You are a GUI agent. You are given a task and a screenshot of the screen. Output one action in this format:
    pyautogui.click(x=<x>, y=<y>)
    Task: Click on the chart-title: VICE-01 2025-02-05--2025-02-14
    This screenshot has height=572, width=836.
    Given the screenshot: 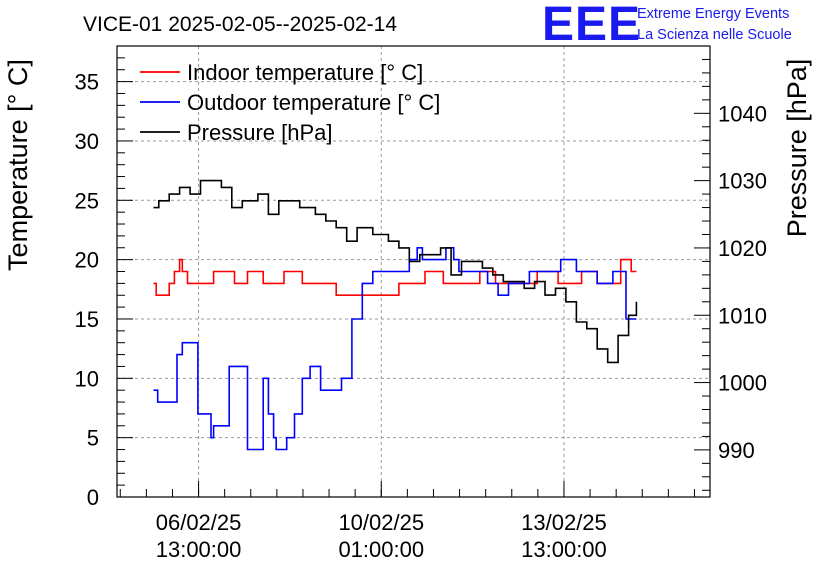 What is the action you would take?
    pyautogui.click(x=240, y=24)
    